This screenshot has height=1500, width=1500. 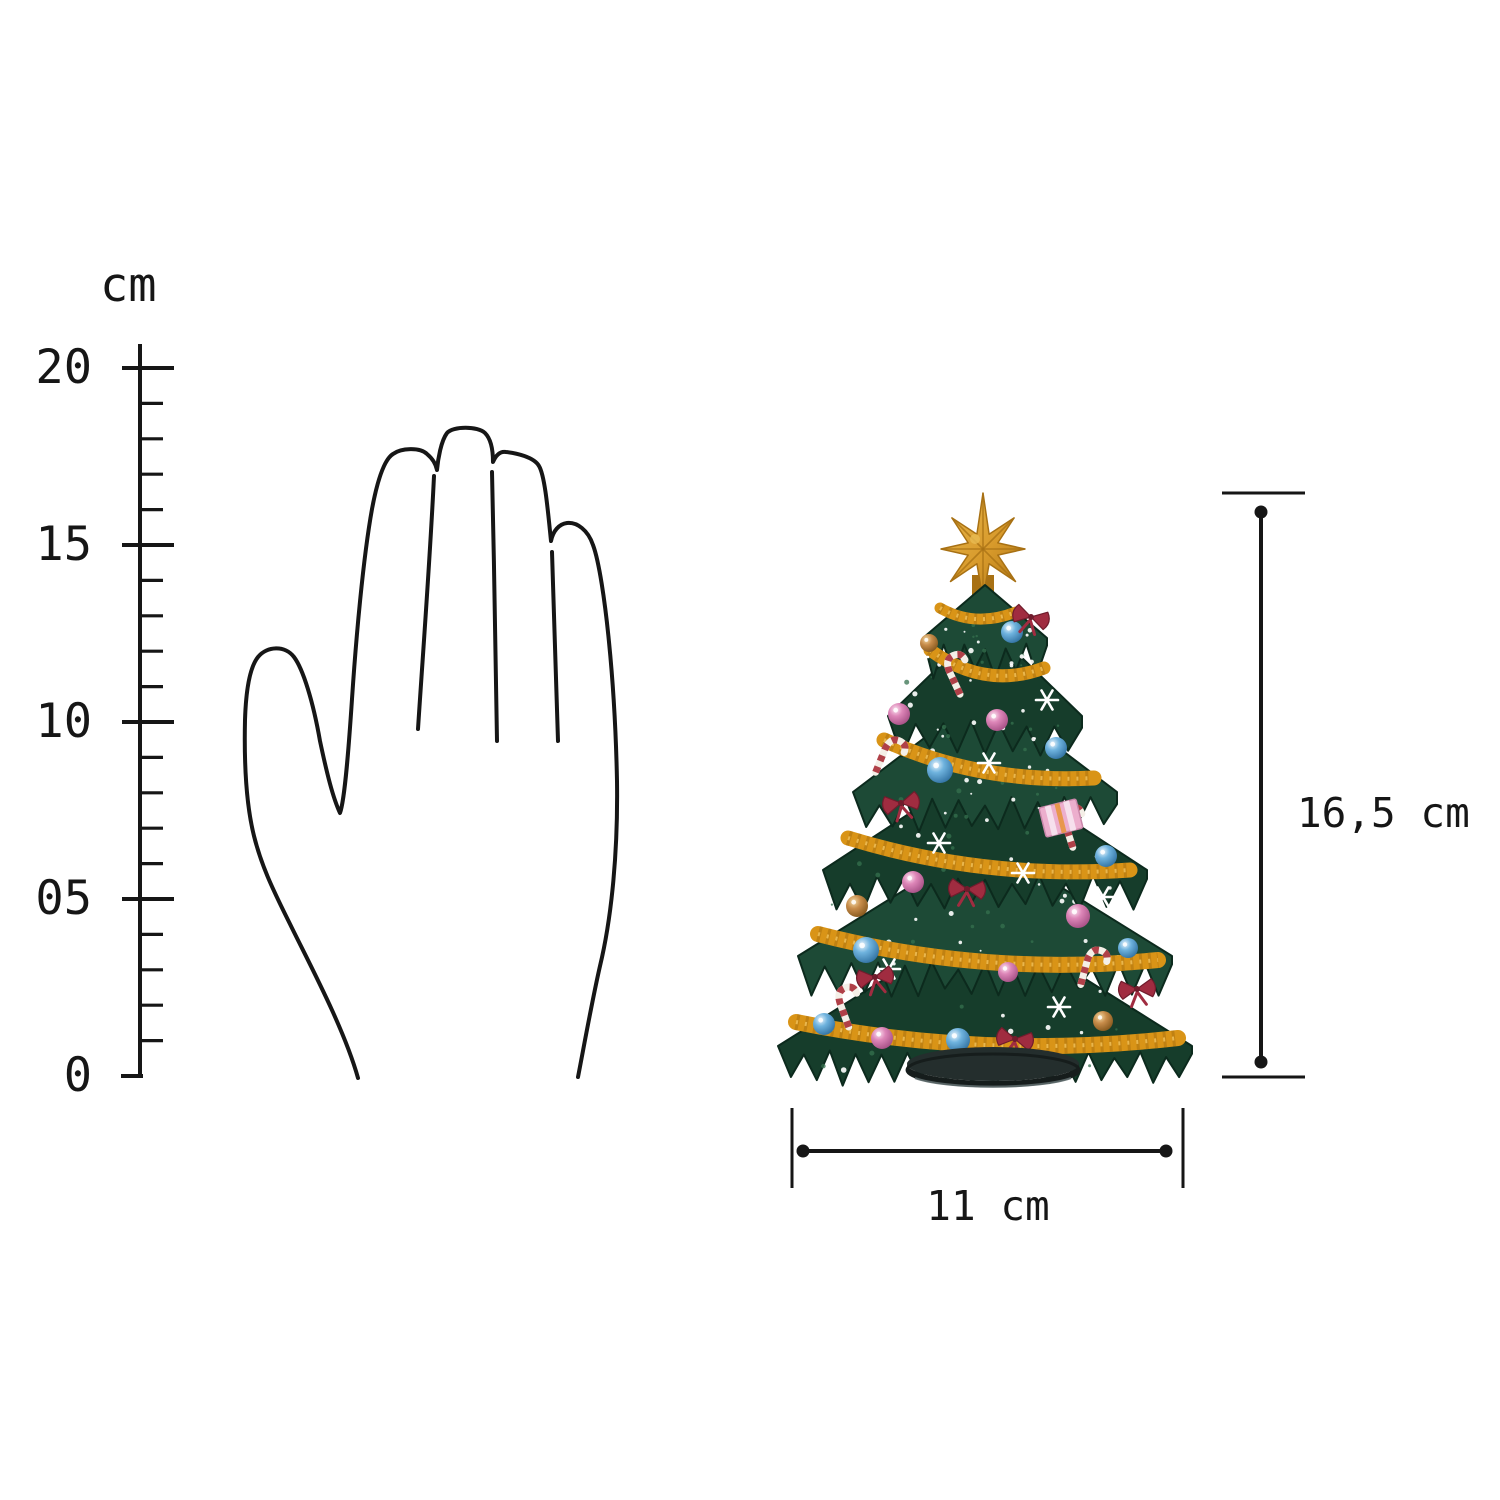 I want to click on hand-contour, so click(x=431, y=752).